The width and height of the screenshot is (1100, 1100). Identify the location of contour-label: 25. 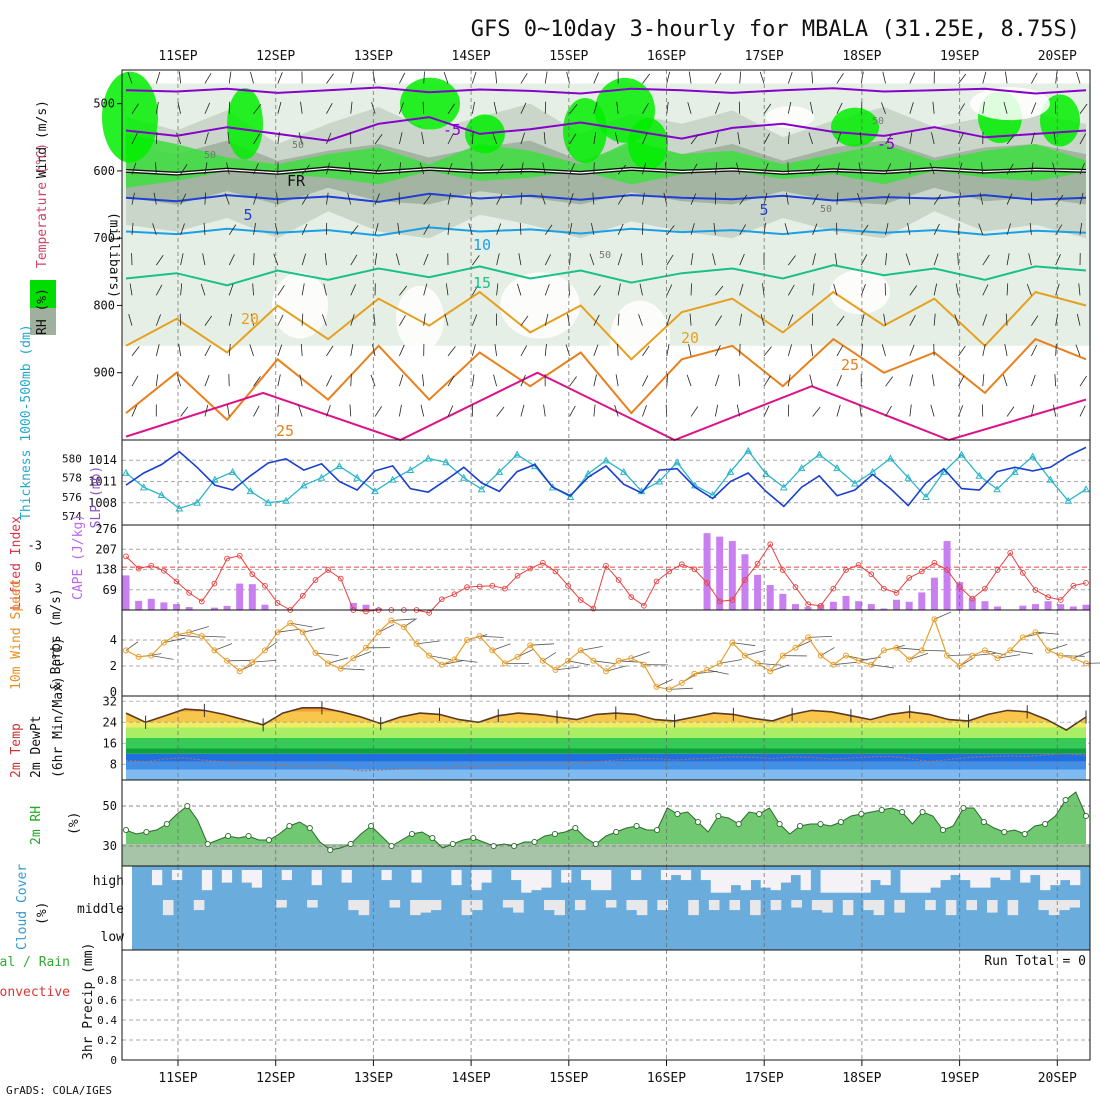
(285, 431).